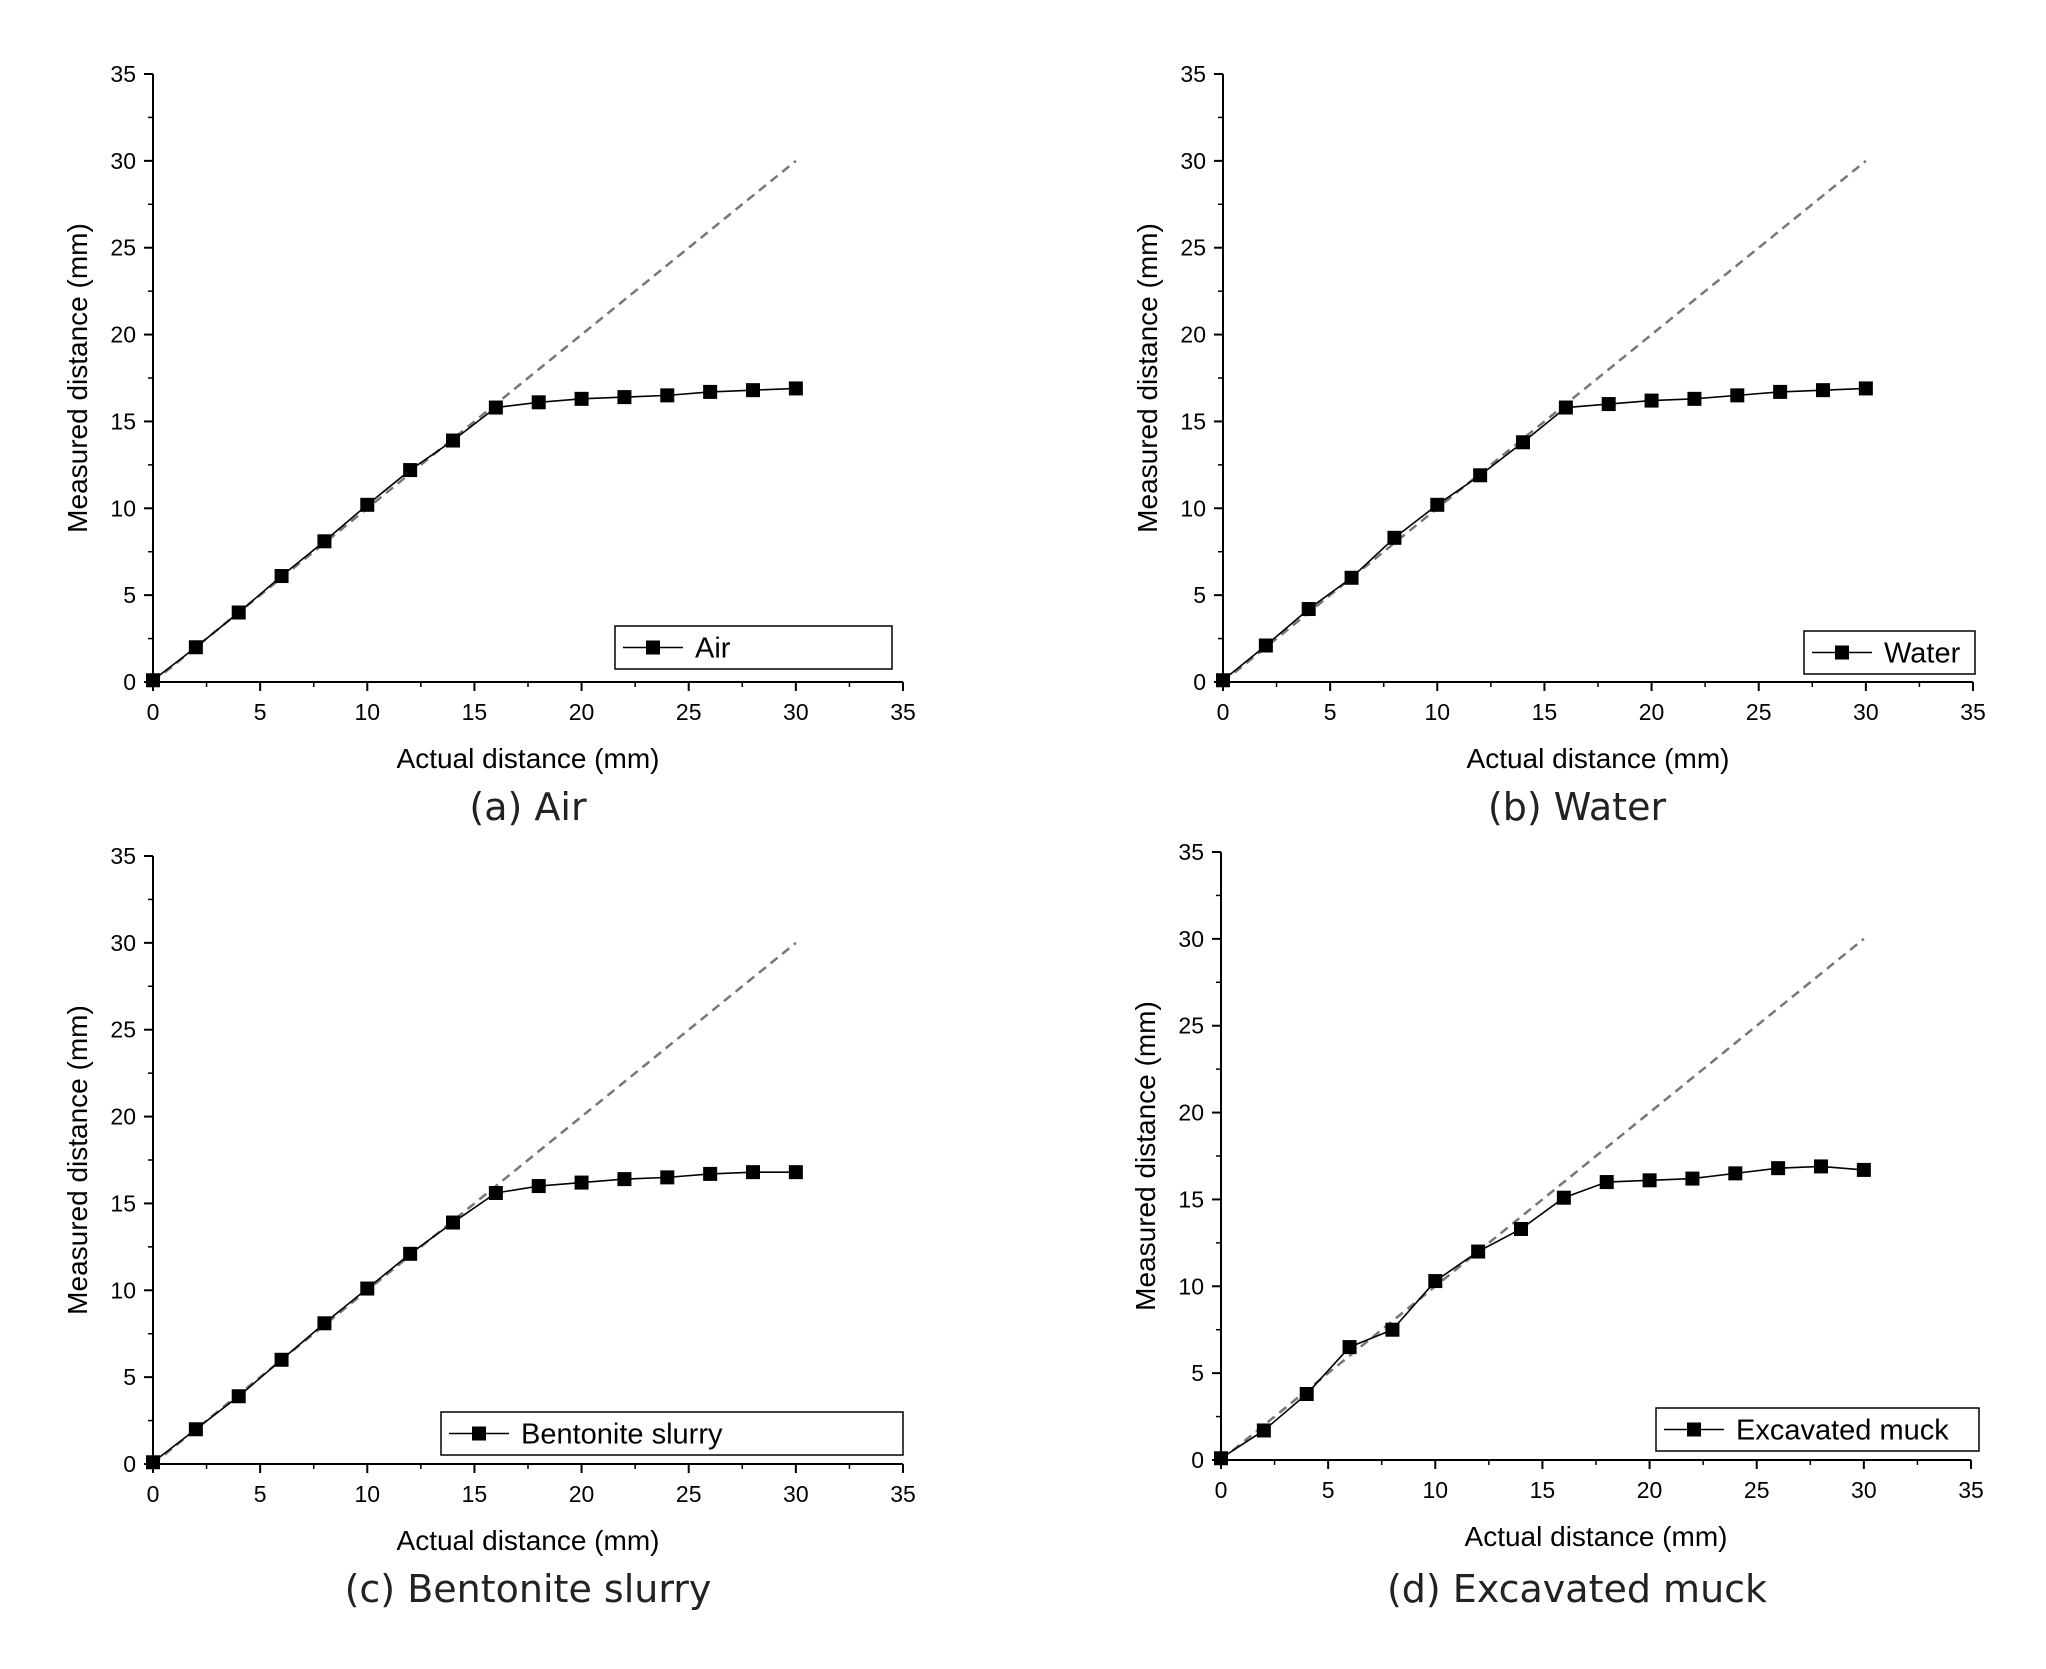  I want to click on caption-water: (b) Water, so click(1577, 807).